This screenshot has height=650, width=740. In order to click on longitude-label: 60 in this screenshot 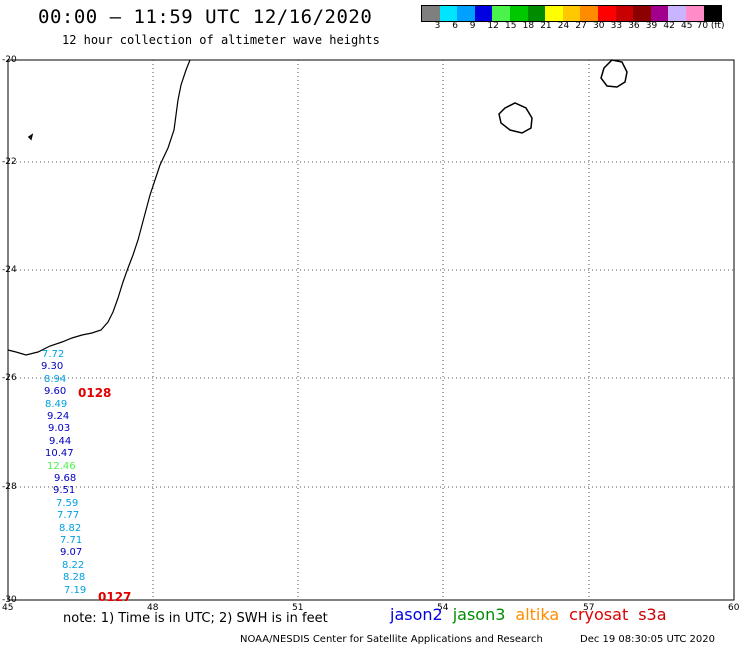, I will do `click(734, 608)`.